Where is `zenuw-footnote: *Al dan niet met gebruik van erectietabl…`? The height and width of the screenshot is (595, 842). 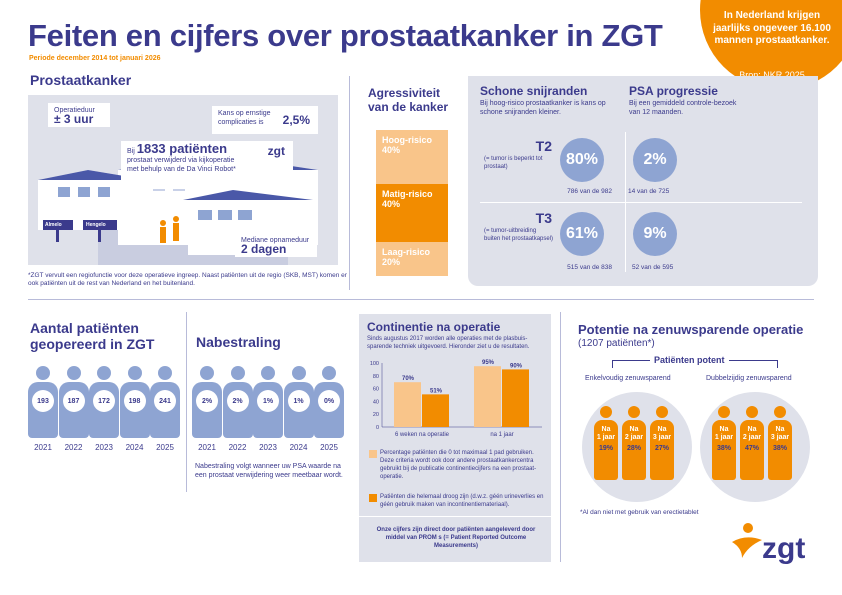 zenuw-footnote: *Al dan niet met gebruik van erectietabl… is located at coordinates (639, 512).